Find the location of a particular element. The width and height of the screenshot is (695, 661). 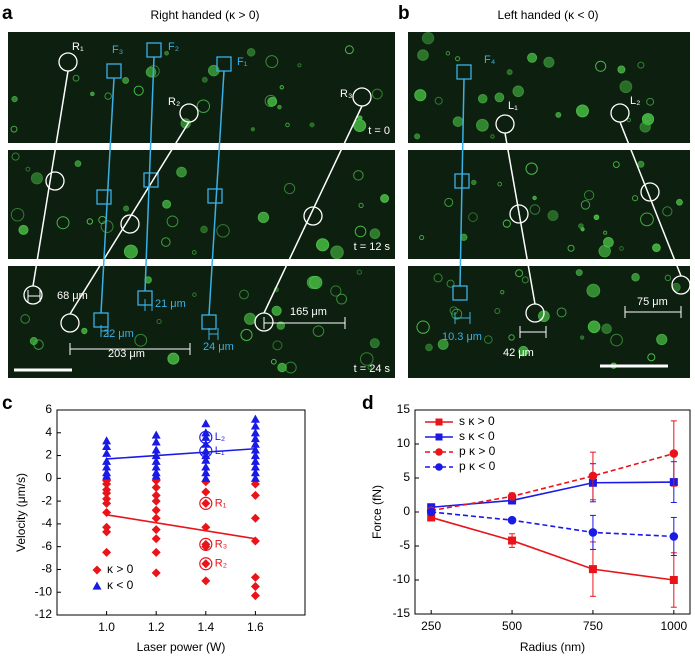

point-label: R₂ is located at coordinates (221, 564).